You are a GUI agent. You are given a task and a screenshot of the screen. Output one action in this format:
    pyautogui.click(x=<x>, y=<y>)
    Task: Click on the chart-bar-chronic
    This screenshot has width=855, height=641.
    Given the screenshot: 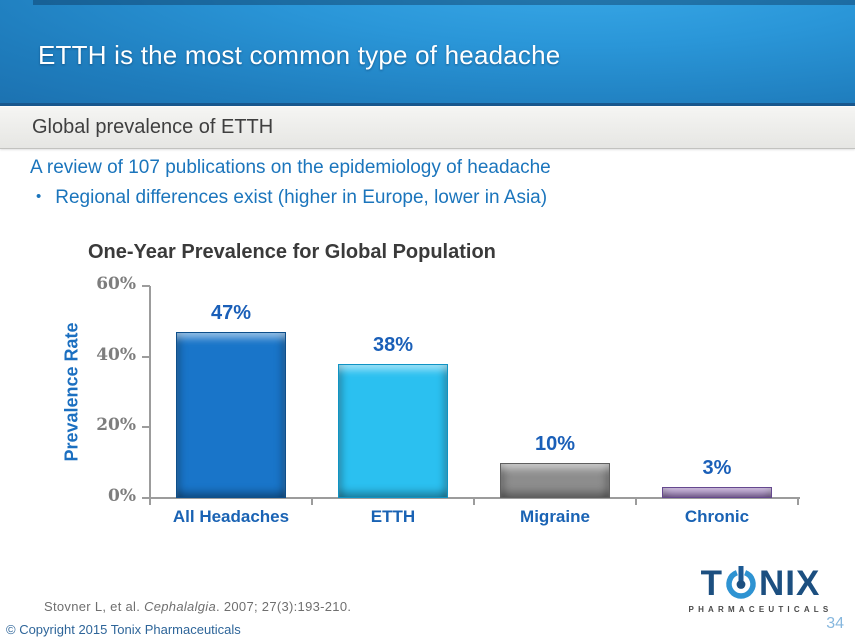 What is the action you would take?
    pyautogui.click(x=717, y=492)
    